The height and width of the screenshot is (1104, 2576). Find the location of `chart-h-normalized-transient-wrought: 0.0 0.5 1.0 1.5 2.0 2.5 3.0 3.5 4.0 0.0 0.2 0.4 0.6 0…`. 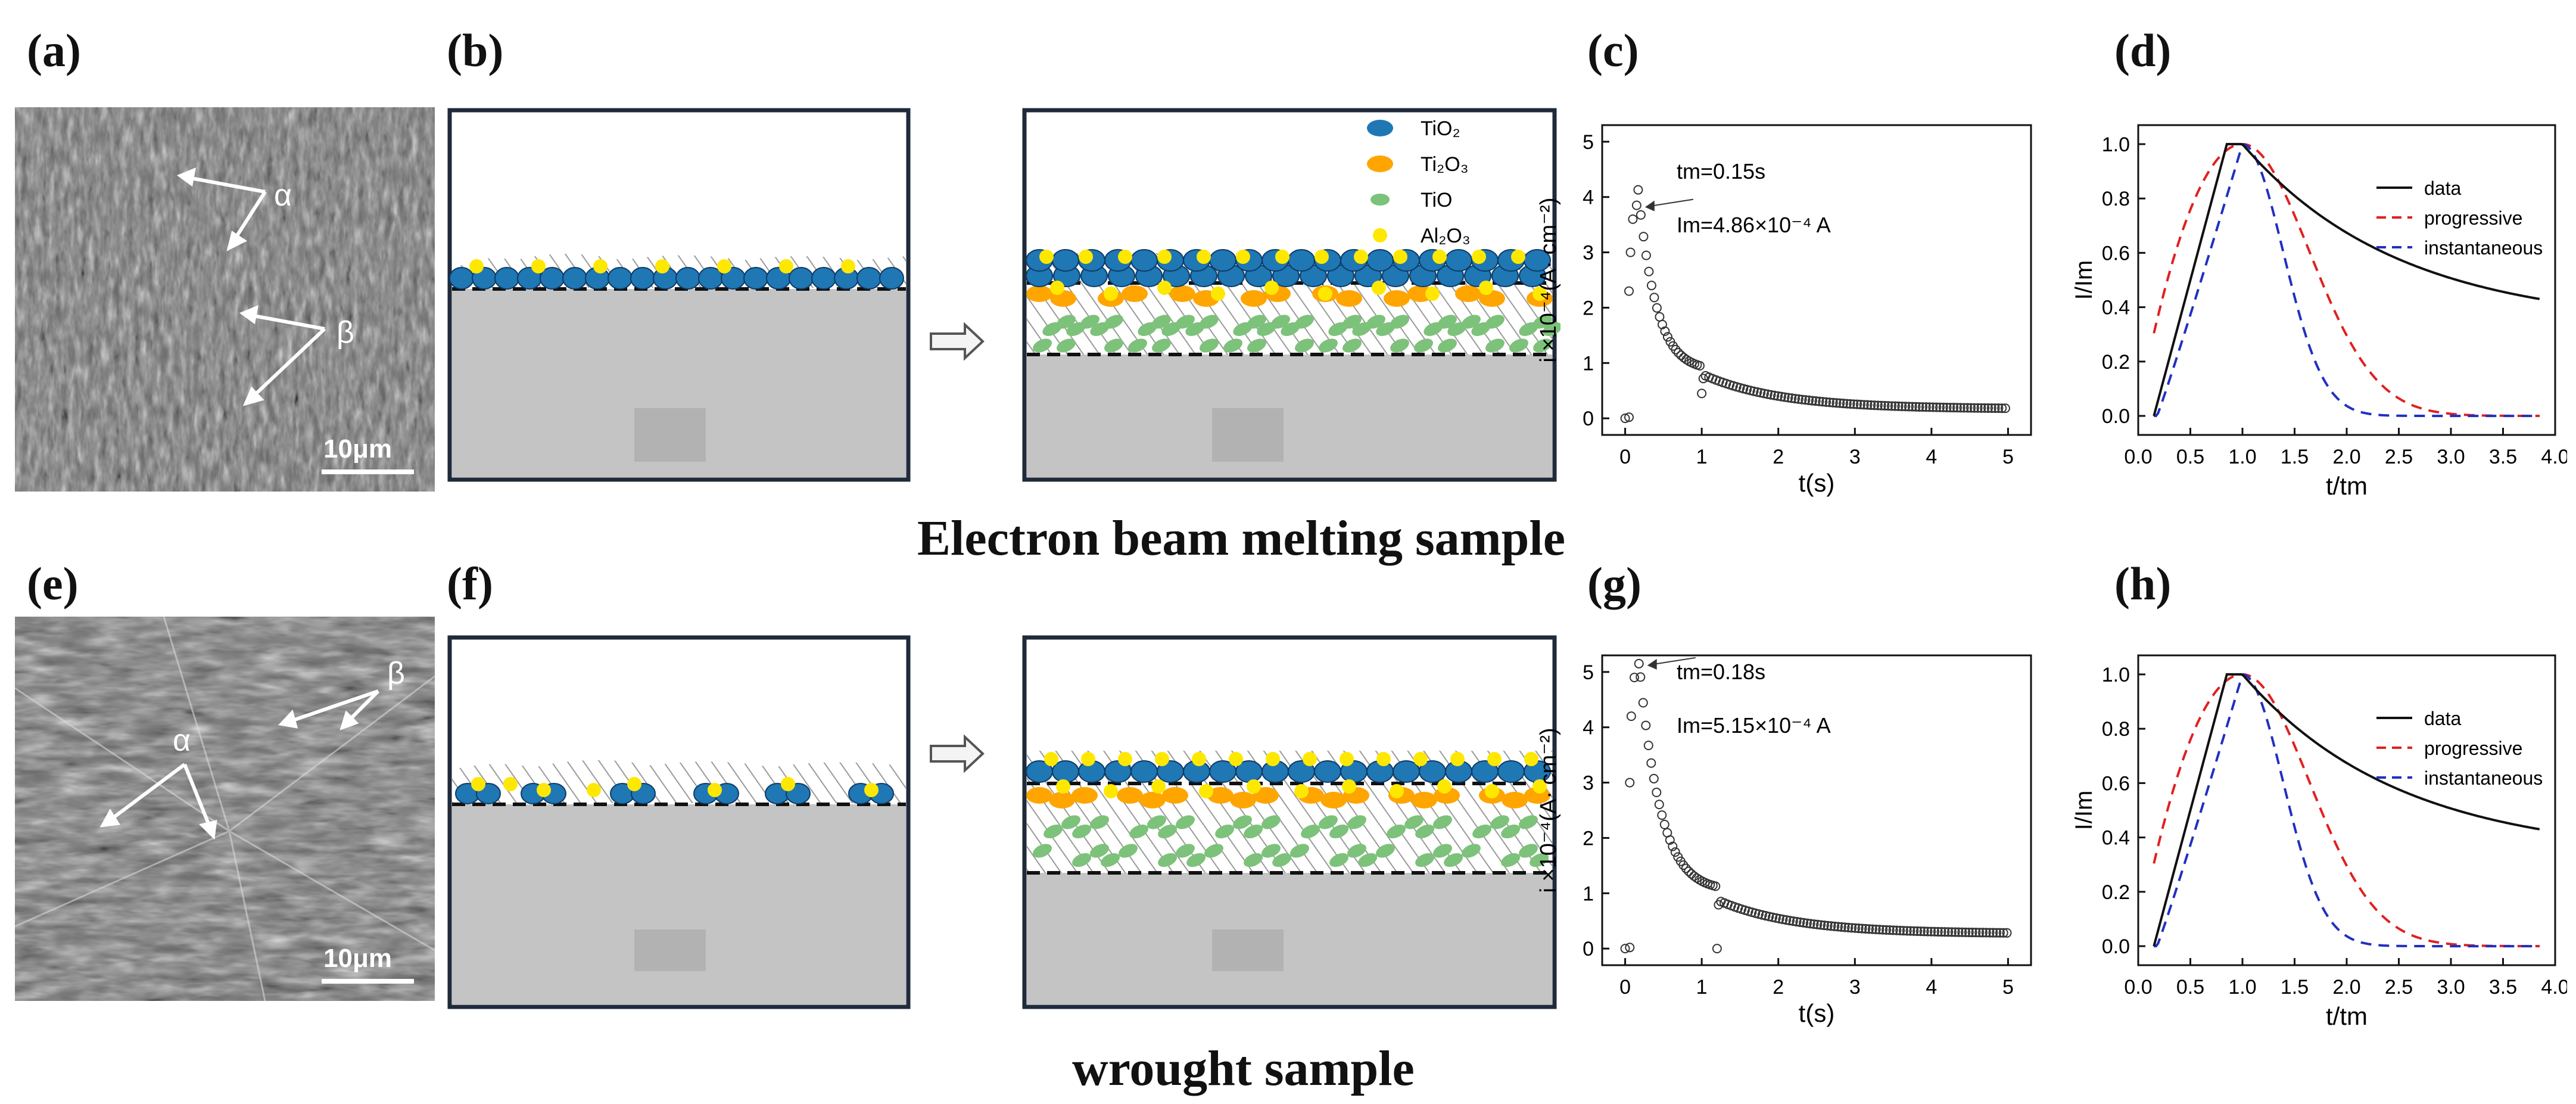

chart-h-normalized-transient-wrought: 0.0 0.5 1.0 1.5 2.0 2.5 3.0 3.5 4.0 0.0 0.2 0.4 0.6 0… is located at coordinates (2319, 842).